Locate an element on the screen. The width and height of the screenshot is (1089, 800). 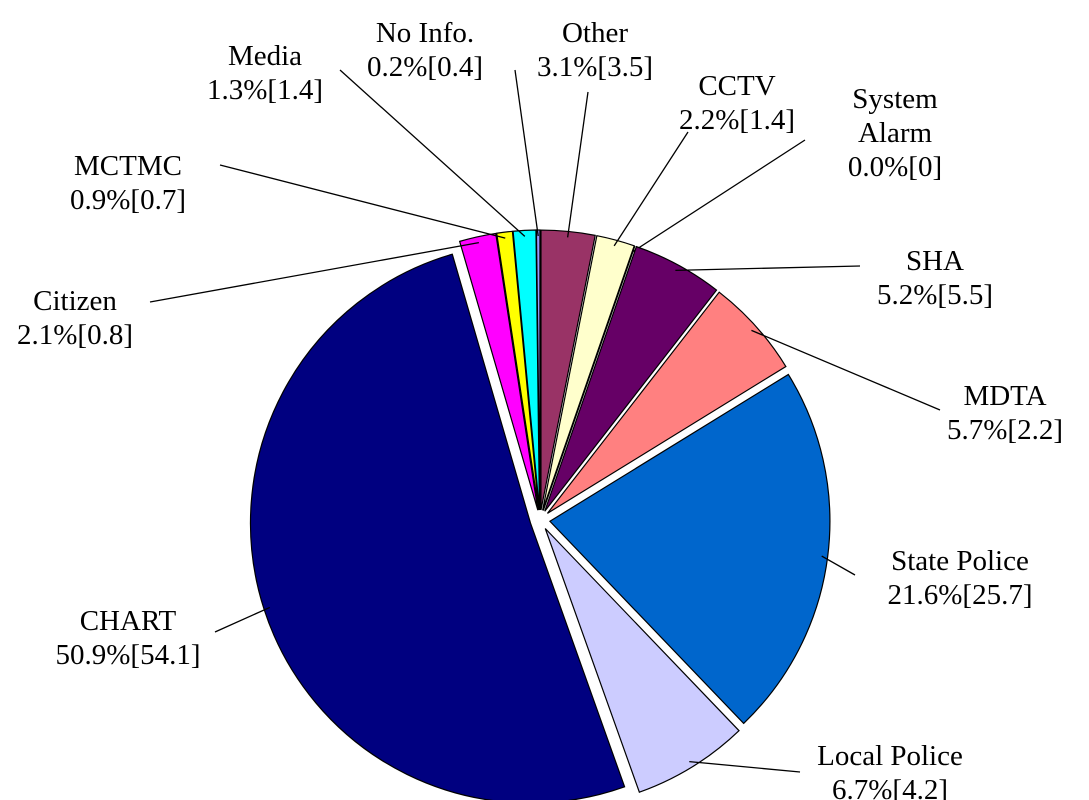
slice-label-line: CHART is located at coordinates (128, 621).